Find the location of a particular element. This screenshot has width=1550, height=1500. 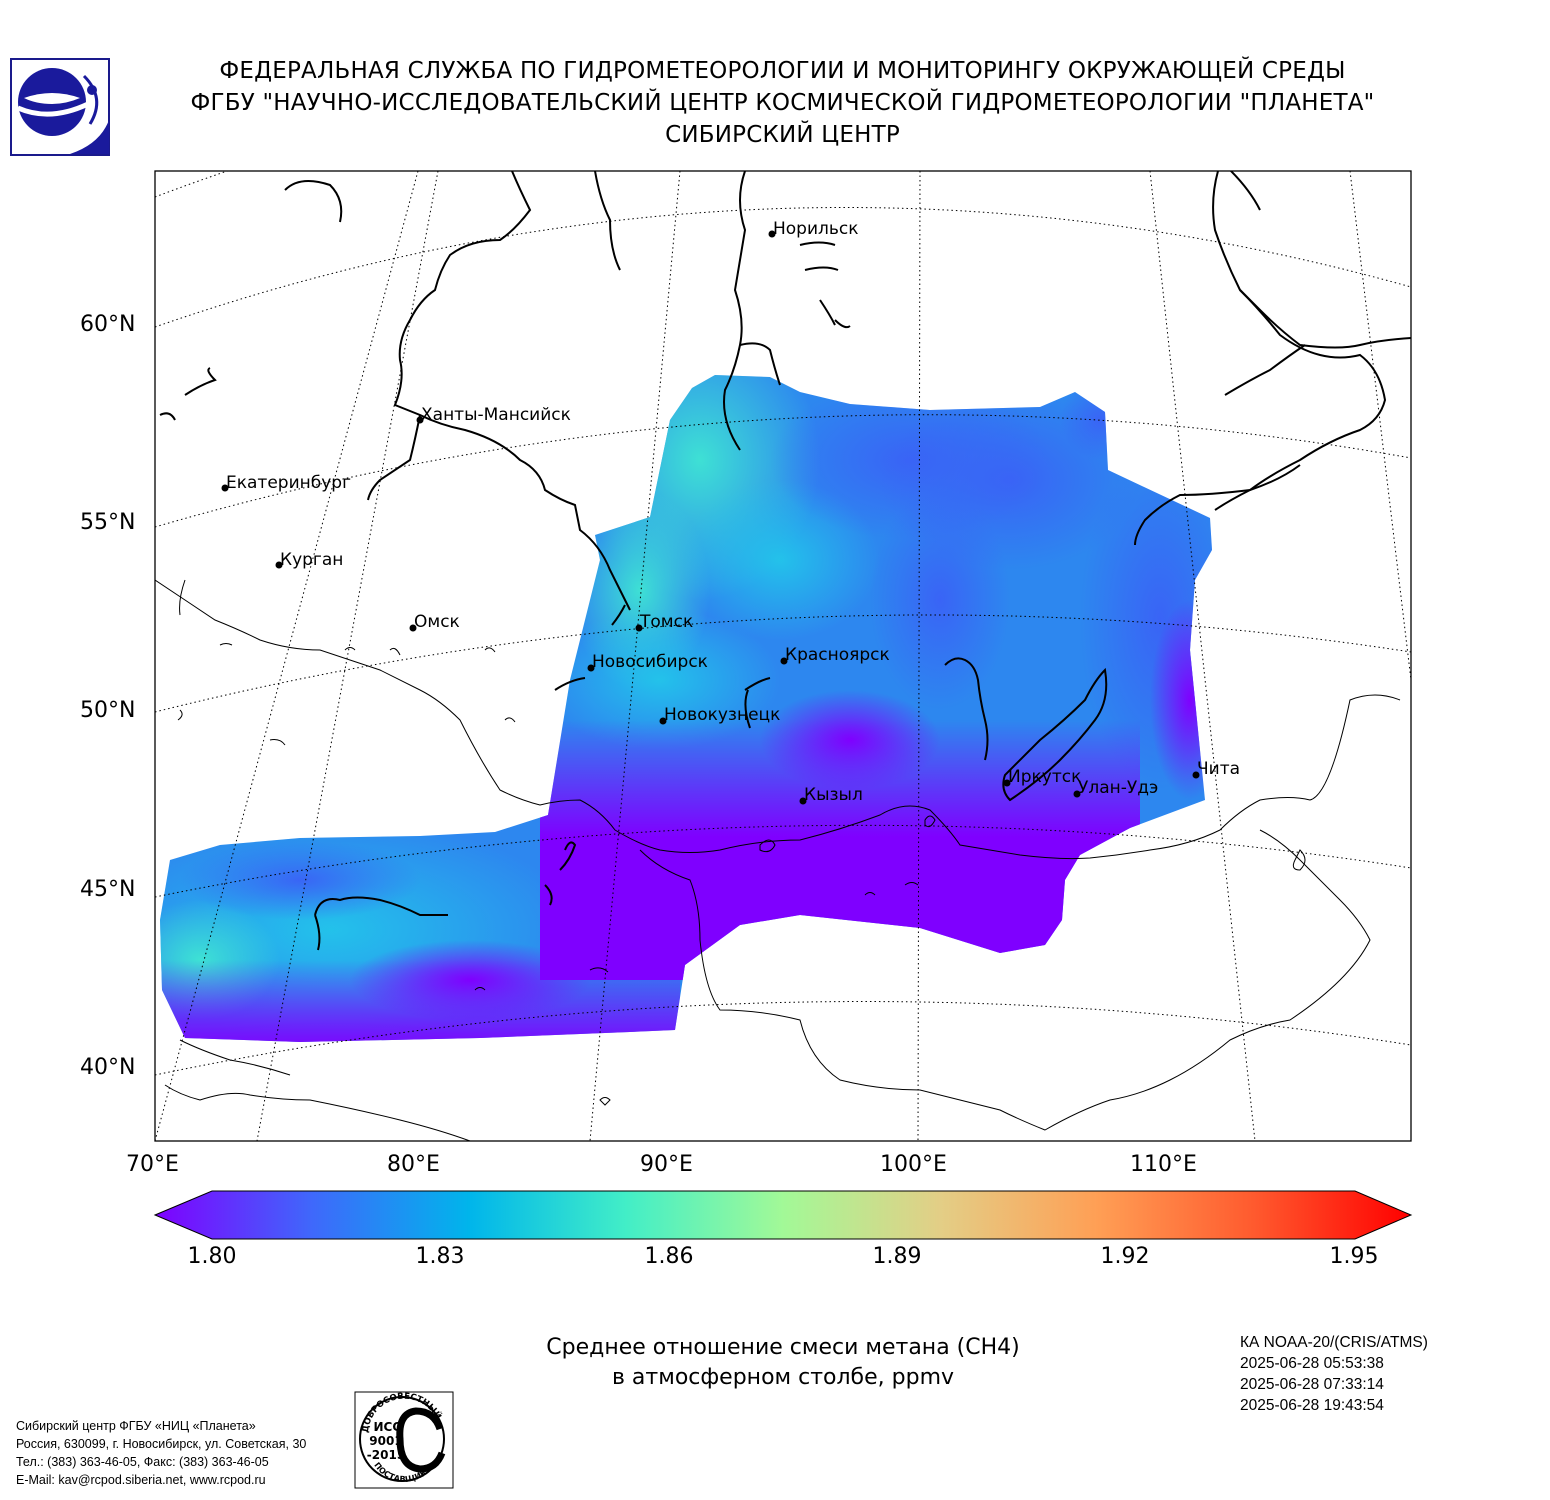

city-label: Чита is located at coordinates (1218, 769).